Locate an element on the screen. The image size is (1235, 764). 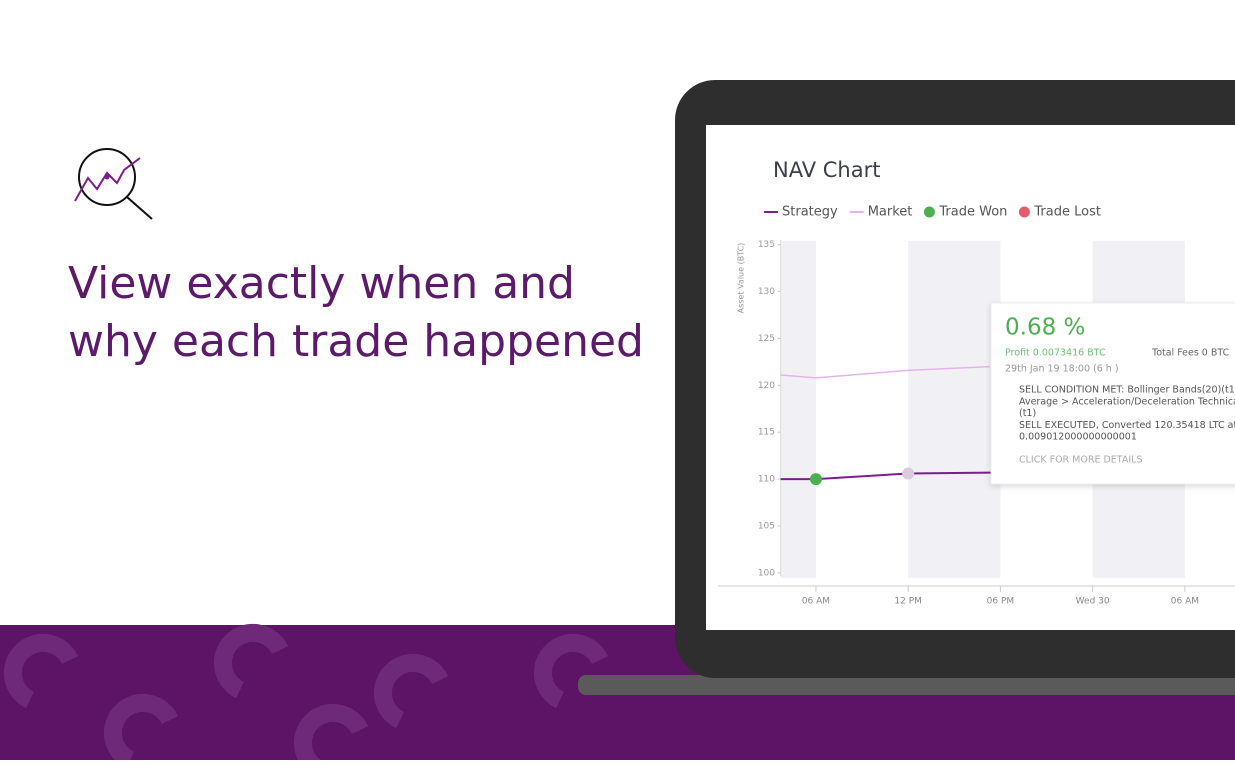
tooltip-profit: Profit 0.0073416 BTC is located at coordinates (1055, 353).